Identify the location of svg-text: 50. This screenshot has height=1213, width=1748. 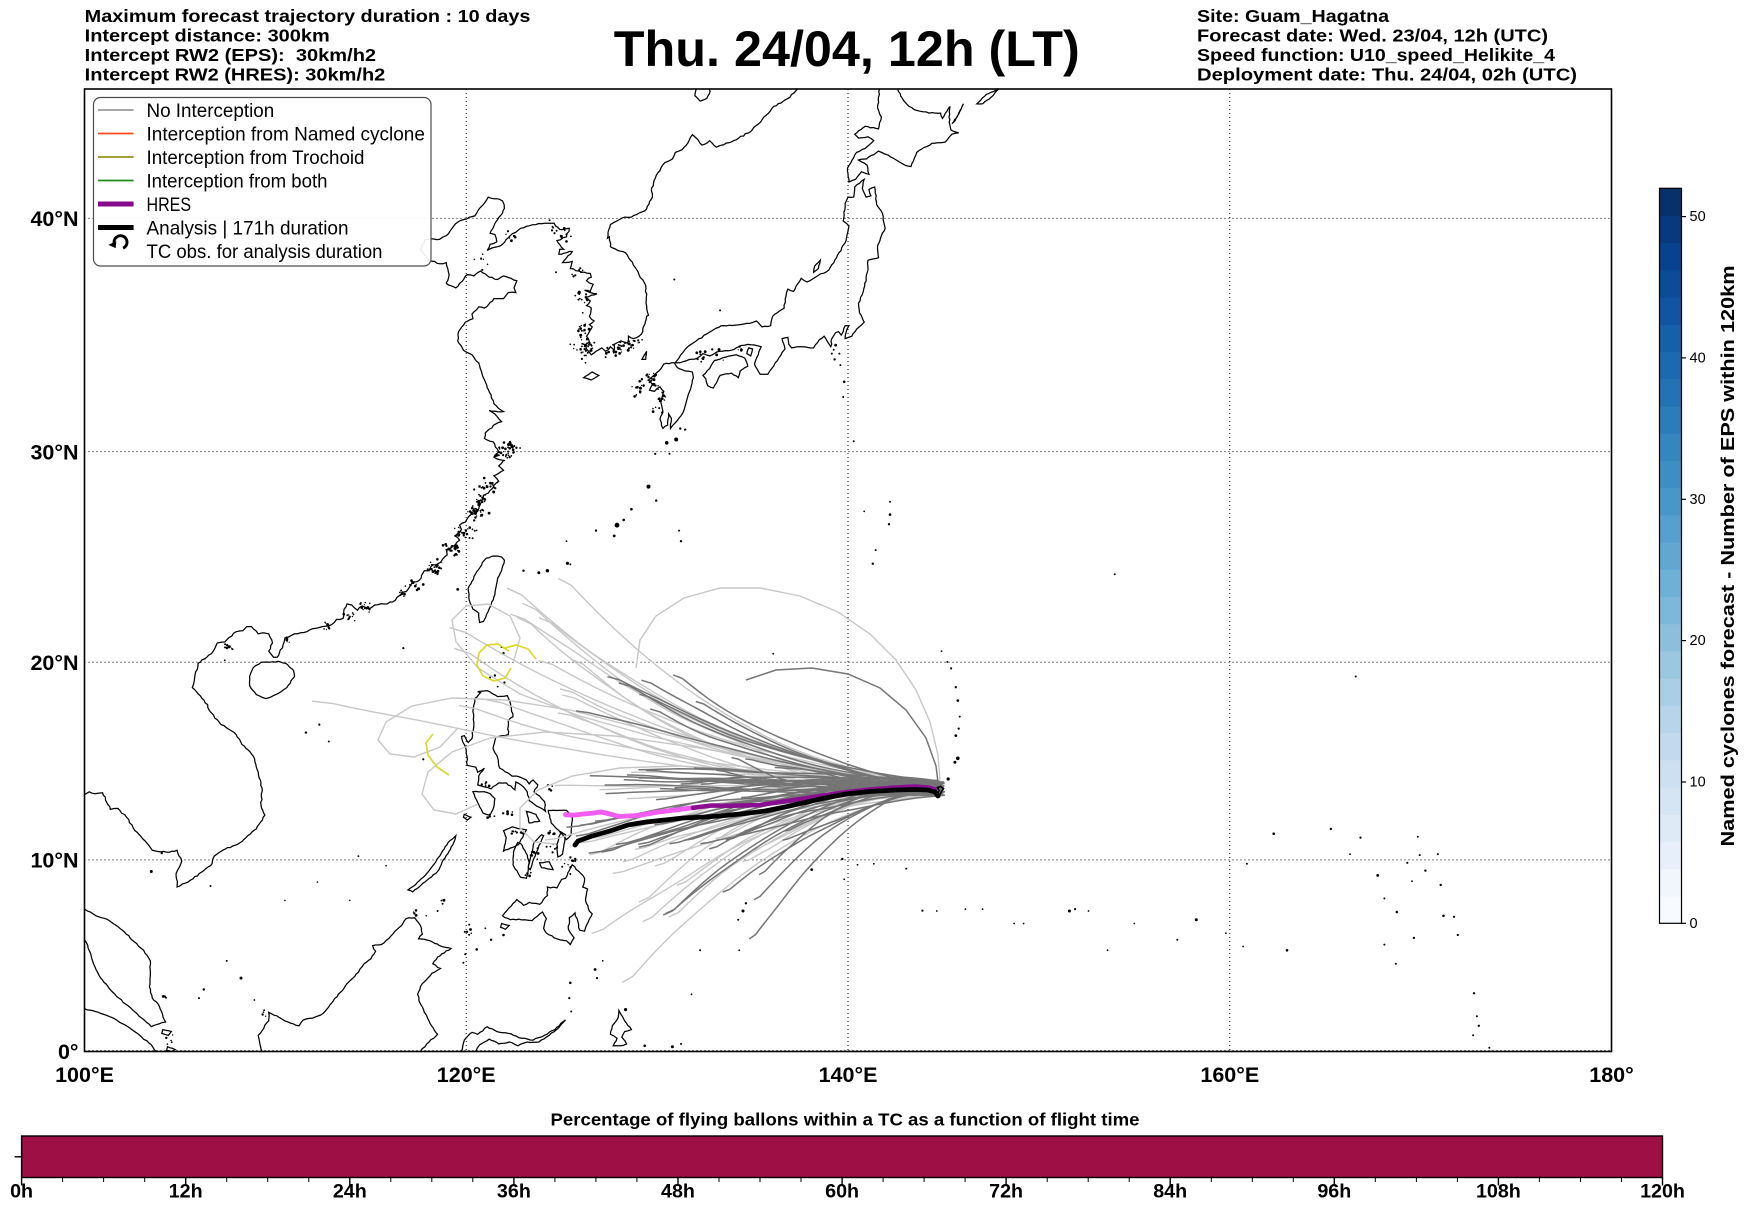
(1698, 217).